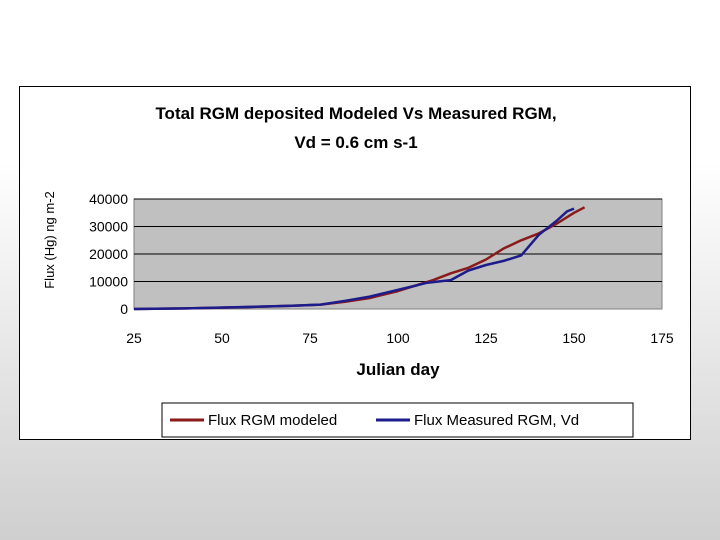 This screenshot has width=720, height=540. Describe the element at coordinates (108, 199) in the screenshot. I see `y-tick-label: 40000` at that location.